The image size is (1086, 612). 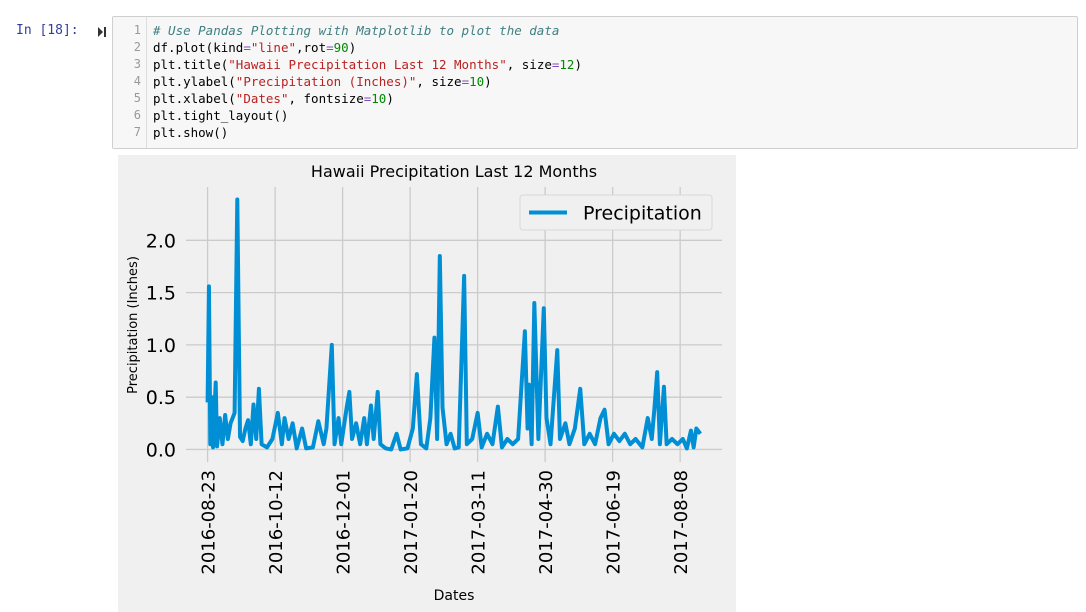 I want to click on code-token: "Dates", so click(x=262, y=98).